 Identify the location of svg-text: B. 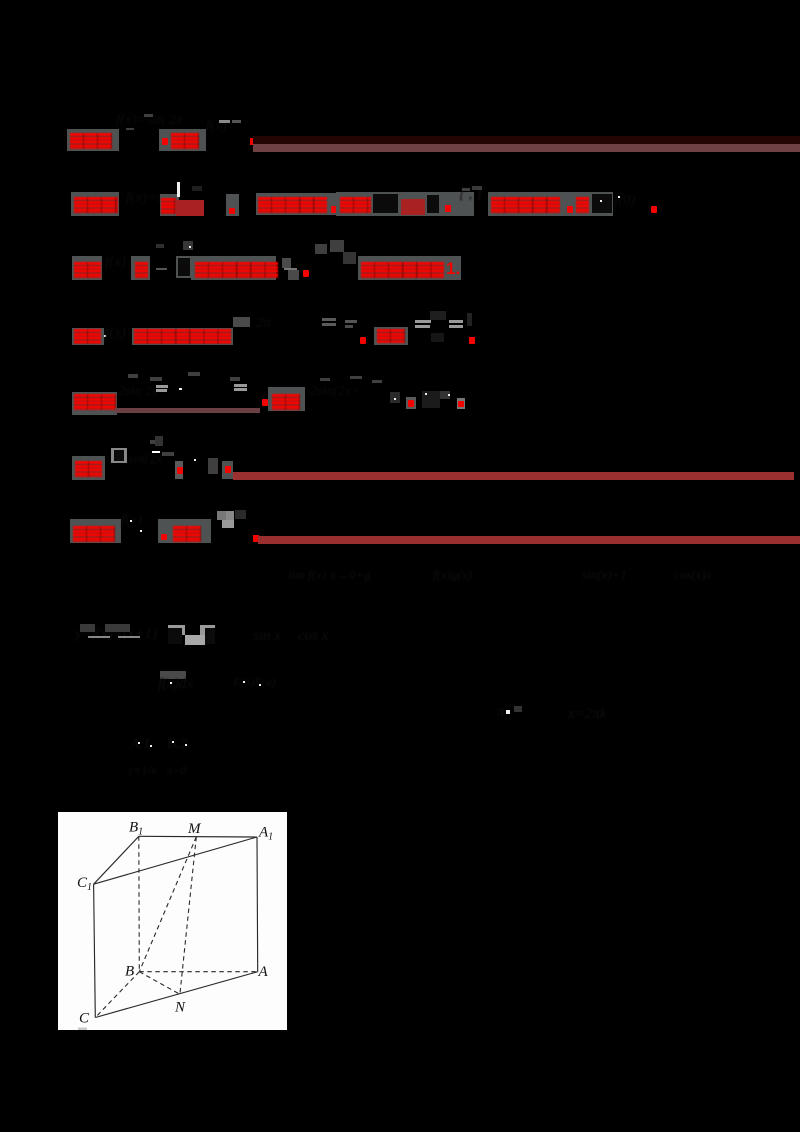
(129, 972).